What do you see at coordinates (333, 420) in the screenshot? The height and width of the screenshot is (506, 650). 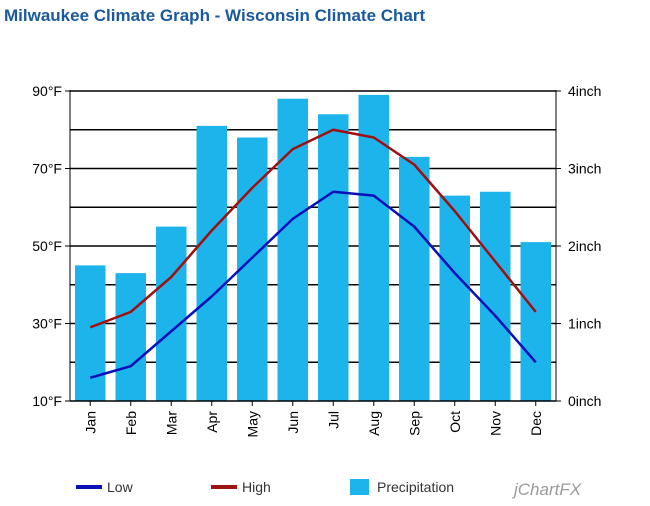 I see `x-axis-tick-label: Jul` at bounding box center [333, 420].